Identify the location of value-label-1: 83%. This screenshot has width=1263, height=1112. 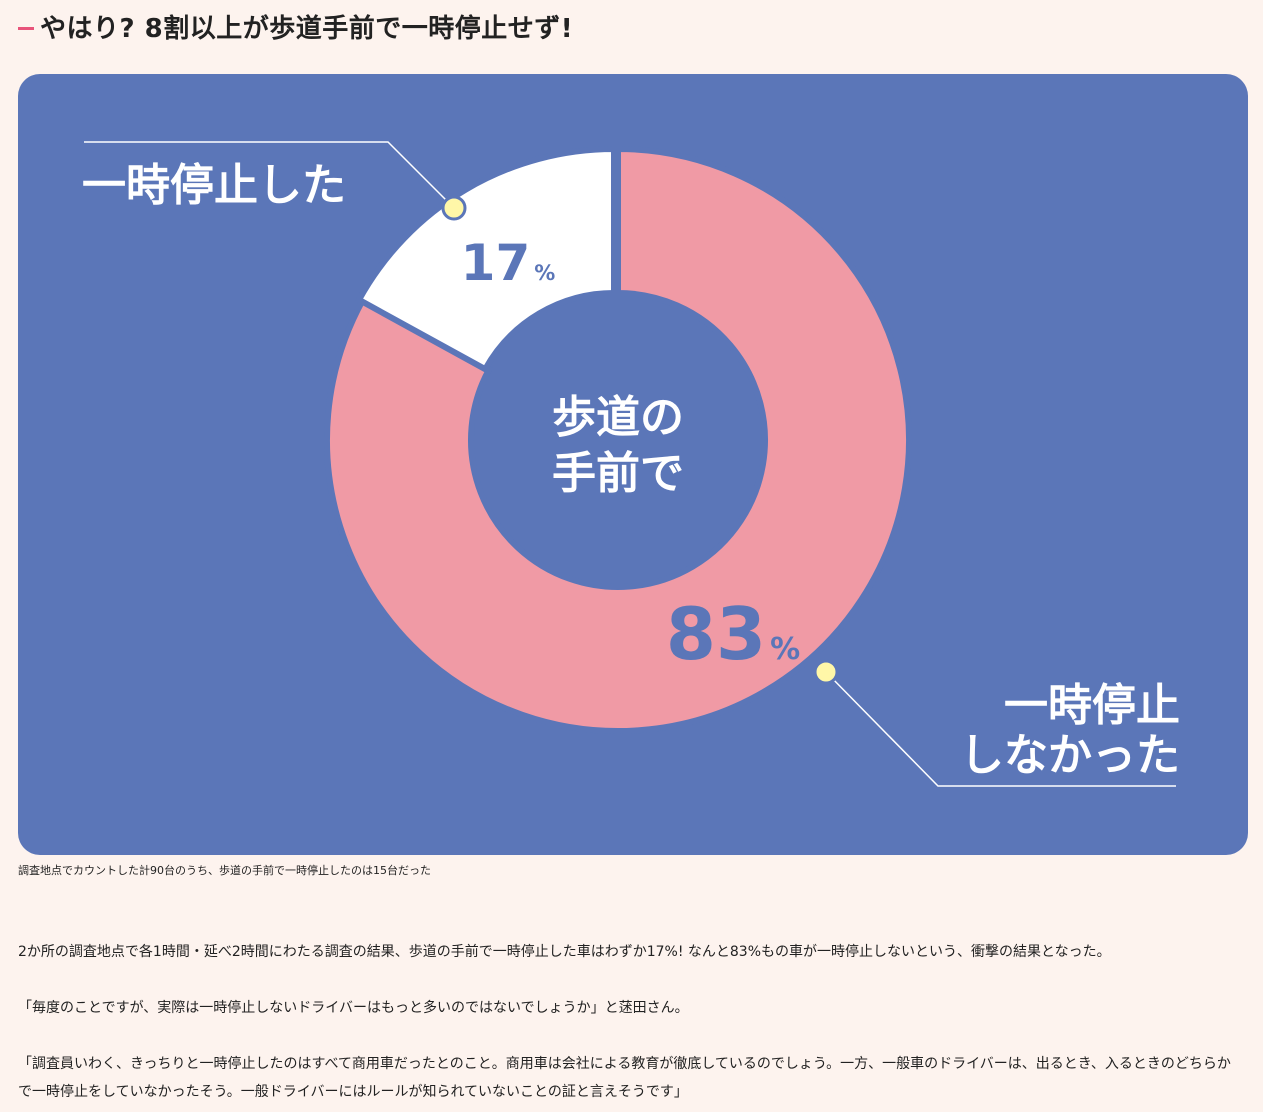
(733, 634).